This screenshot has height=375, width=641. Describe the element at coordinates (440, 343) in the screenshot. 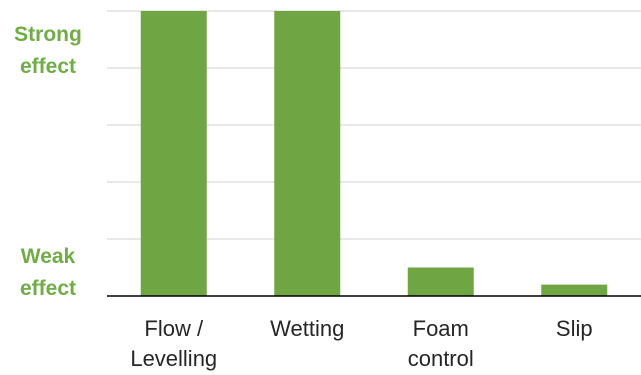

I see `x-tick-label: Foam control` at that location.